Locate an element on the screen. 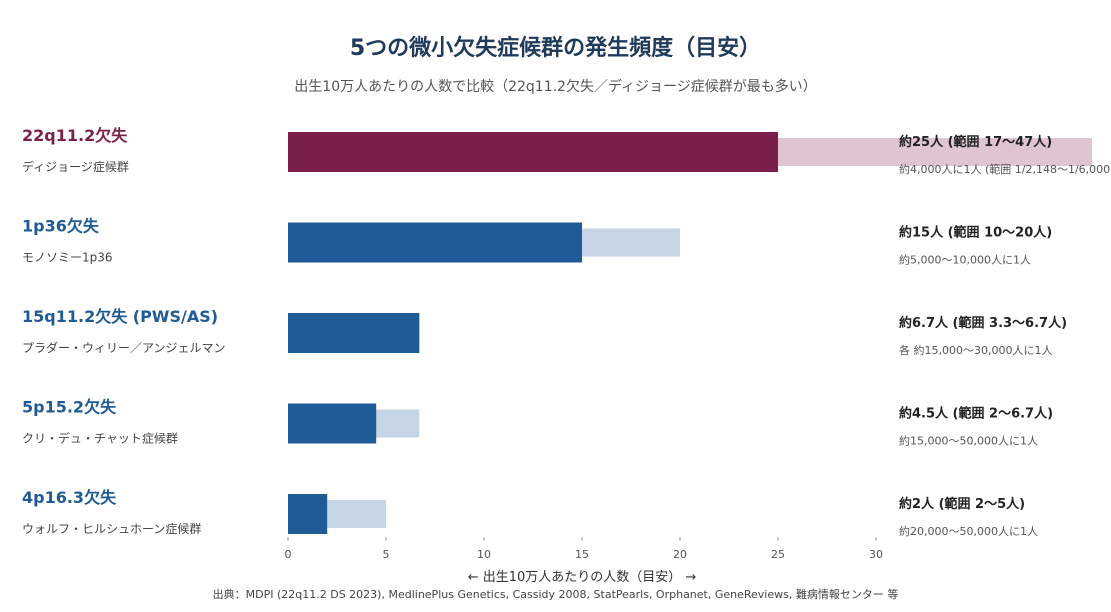 The height and width of the screenshot is (612, 1111). range-bar is located at coordinates (356, 514).